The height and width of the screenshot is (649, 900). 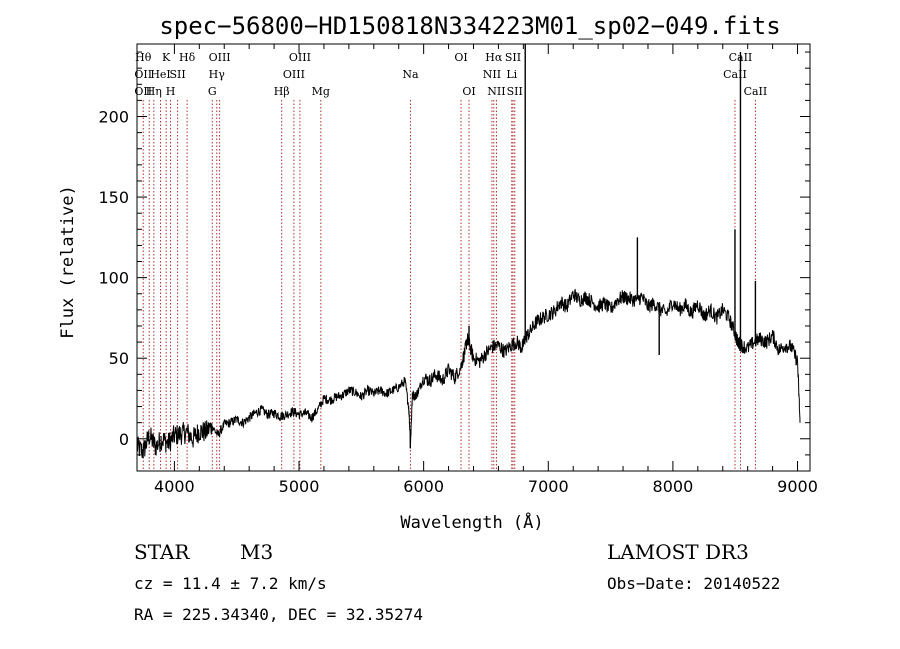 I want to click on spectral-line-label: H, so click(x=171, y=91).